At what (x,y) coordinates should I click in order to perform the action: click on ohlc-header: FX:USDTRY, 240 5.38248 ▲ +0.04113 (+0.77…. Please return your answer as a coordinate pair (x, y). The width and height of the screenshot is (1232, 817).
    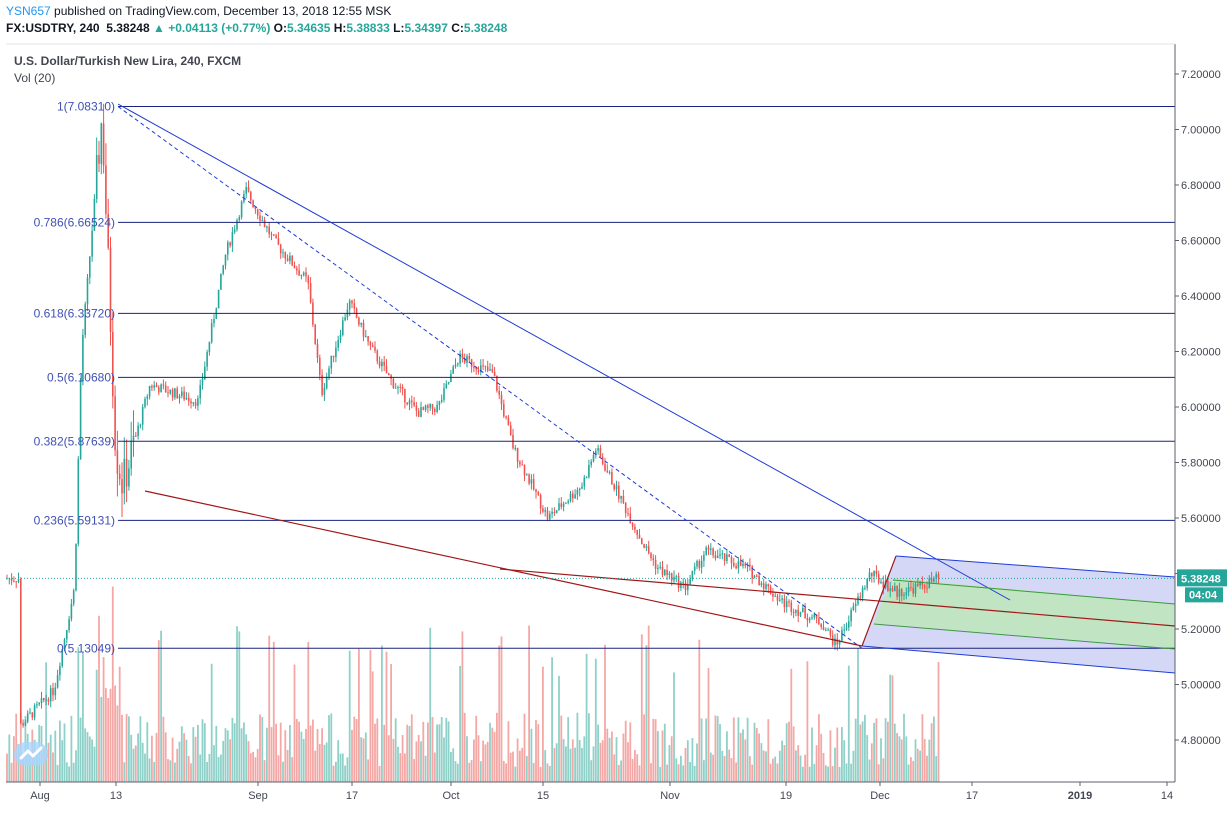
    Looking at the image, I should click on (256, 28).